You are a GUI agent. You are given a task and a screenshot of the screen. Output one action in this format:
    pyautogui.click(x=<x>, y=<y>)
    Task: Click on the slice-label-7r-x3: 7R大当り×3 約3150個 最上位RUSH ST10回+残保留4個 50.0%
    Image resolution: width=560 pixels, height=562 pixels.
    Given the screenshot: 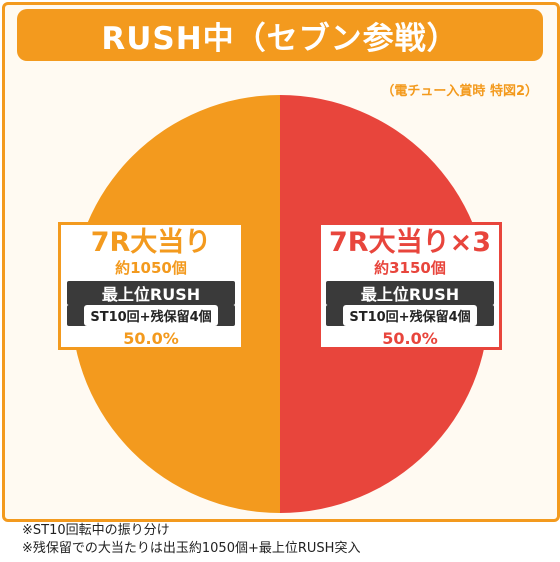 What is the action you would take?
    pyautogui.click(x=410, y=286)
    